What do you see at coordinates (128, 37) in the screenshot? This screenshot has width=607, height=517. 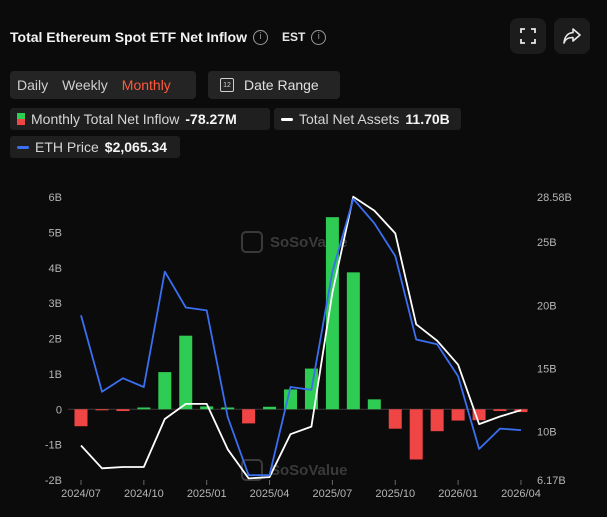 I see `page-title: Total Ethereum Spot ETF Net Inflow` at bounding box center [128, 37].